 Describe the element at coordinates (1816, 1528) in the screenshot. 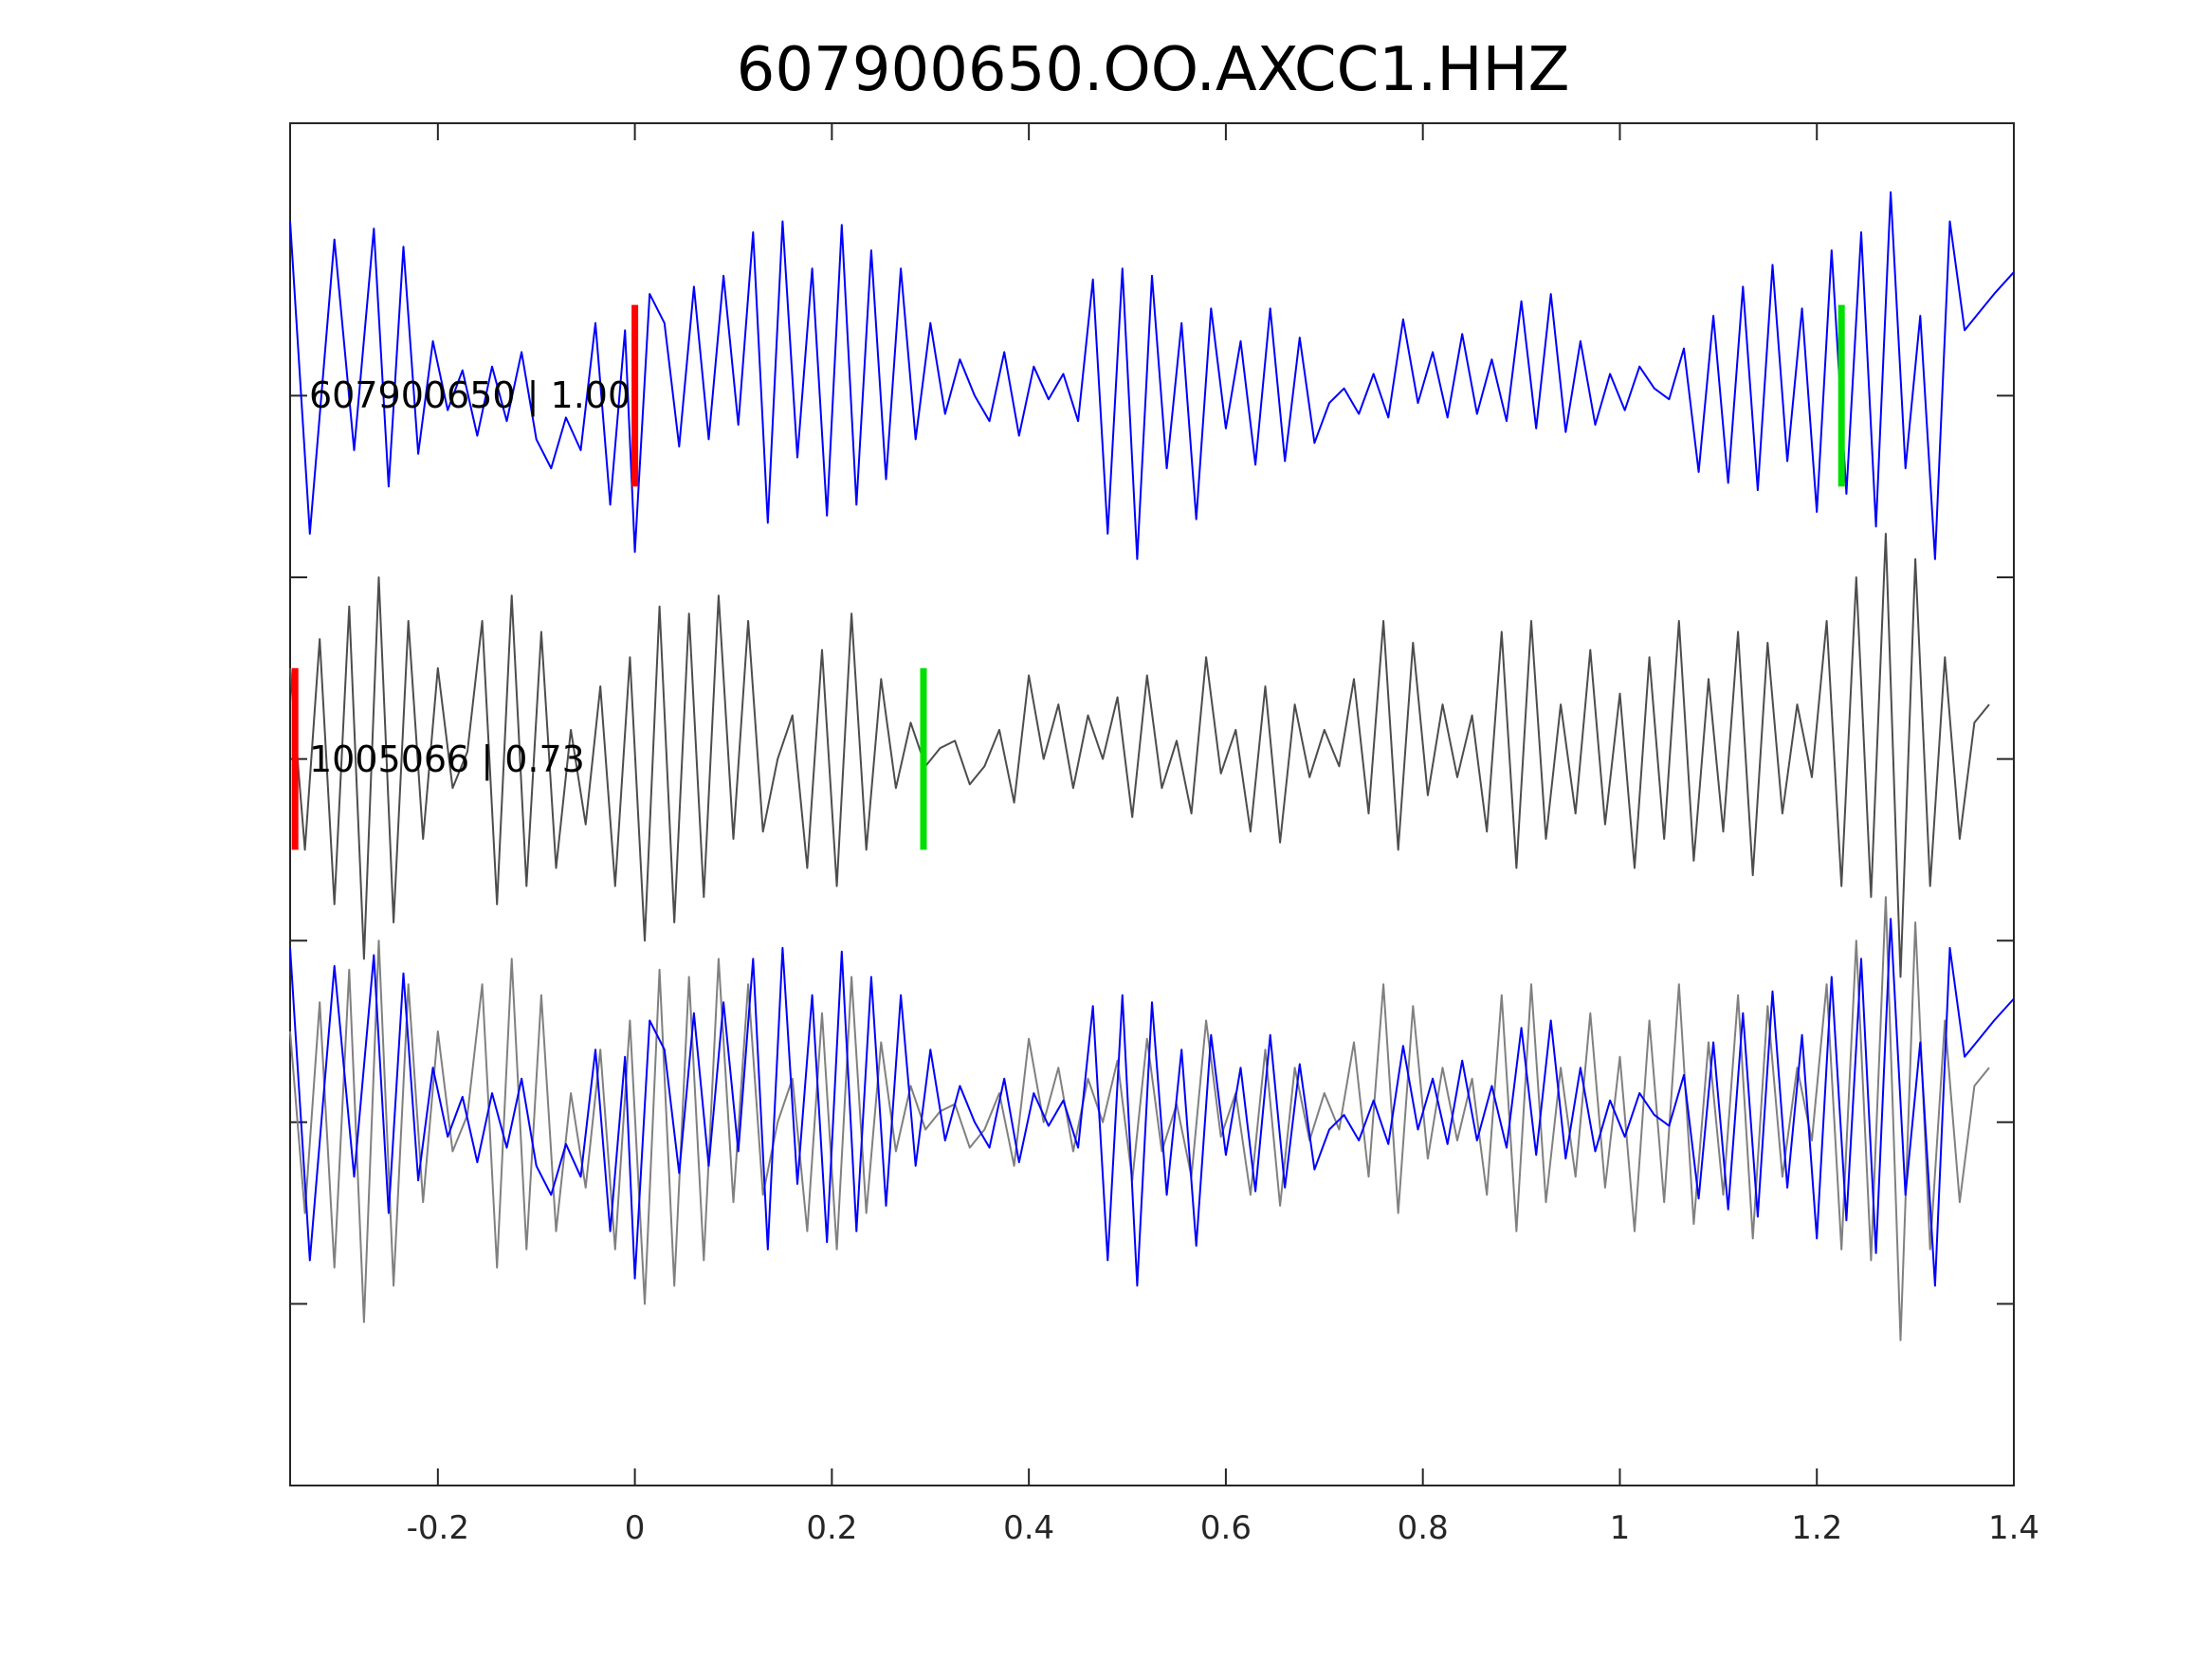

I see `x-tick-label: 1.2` at that location.